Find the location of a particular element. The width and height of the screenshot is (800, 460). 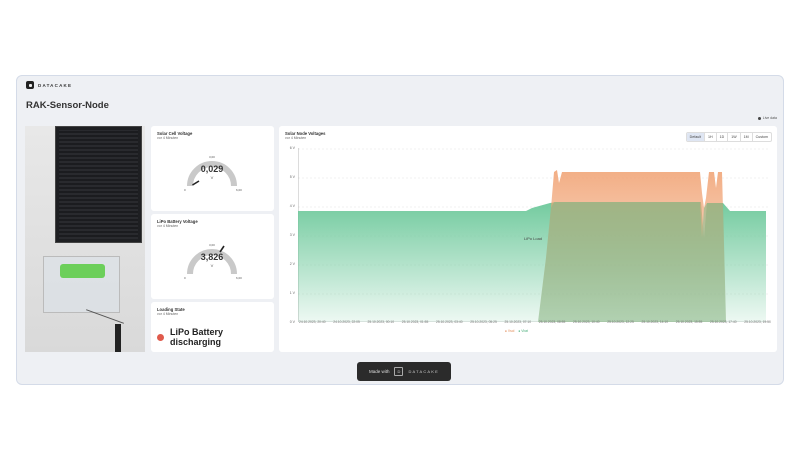

card-title: Loading State is located at coordinates (171, 309).